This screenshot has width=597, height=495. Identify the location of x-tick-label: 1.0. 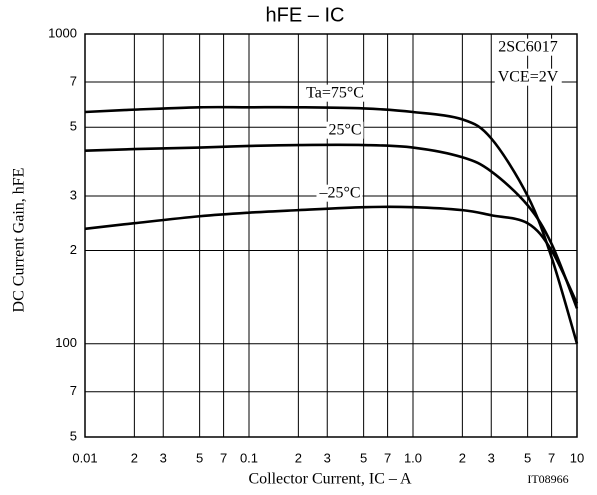
(413, 457).